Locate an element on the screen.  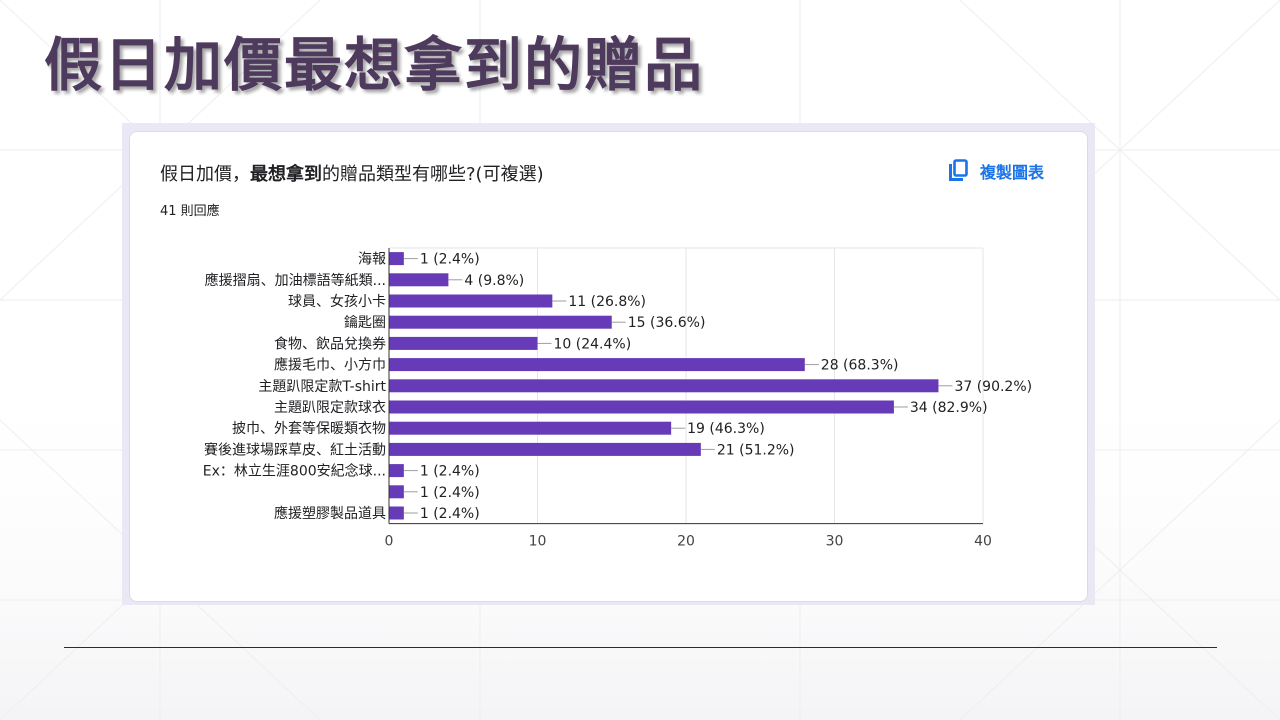
question-suffix: 的贈品類型有哪些?(可複選) is located at coordinates (433, 174).